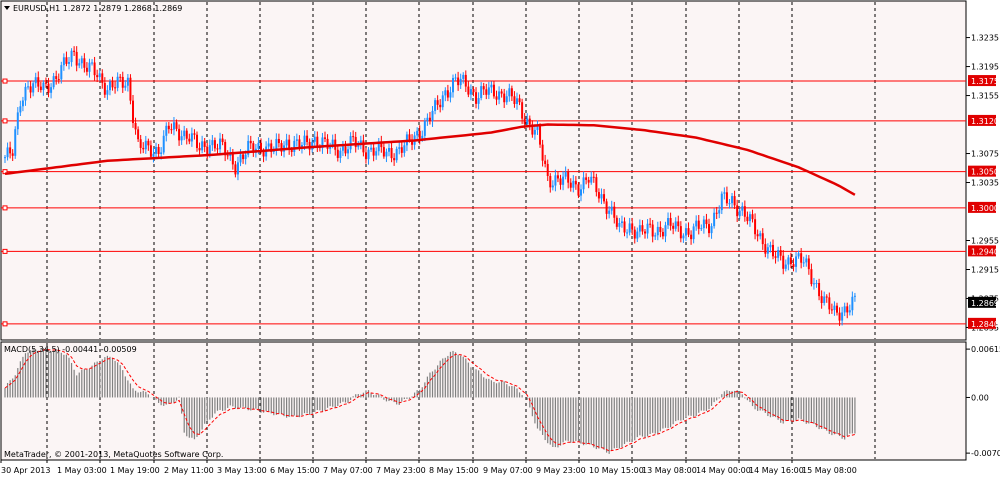 The width and height of the screenshot is (1000, 479). What do you see at coordinates (70, 349) in the screenshot?
I see `macd-header: MACD(5,34,5) -0.00441 -0.00509` at bounding box center [70, 349].